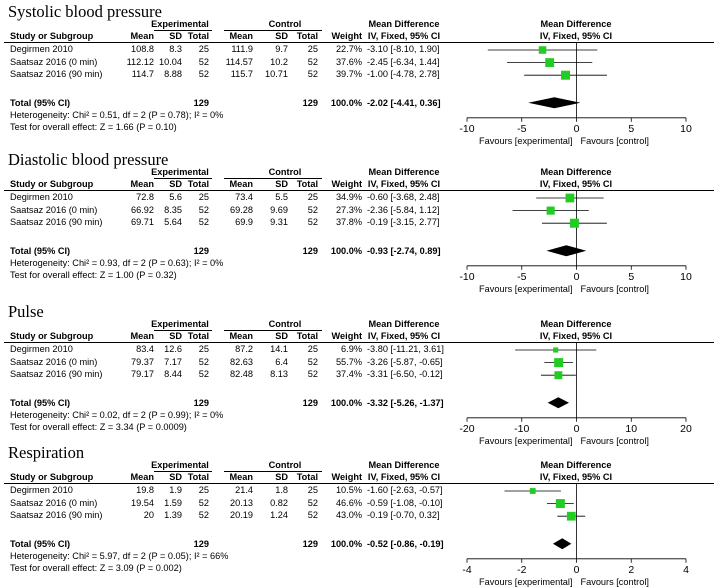  Describe the element at coordinates (203, 197) in the screenshot. I see `exp-total-value: 25` at that location.